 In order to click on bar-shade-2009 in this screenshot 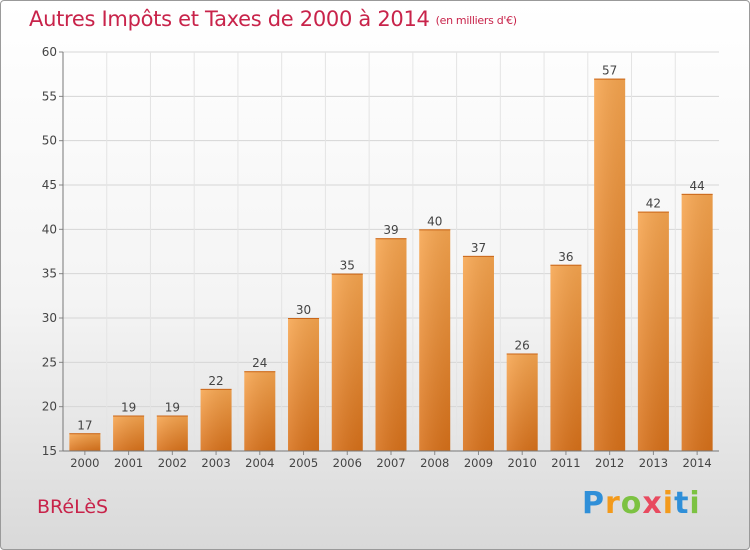, I will do `click(478, 353)`.